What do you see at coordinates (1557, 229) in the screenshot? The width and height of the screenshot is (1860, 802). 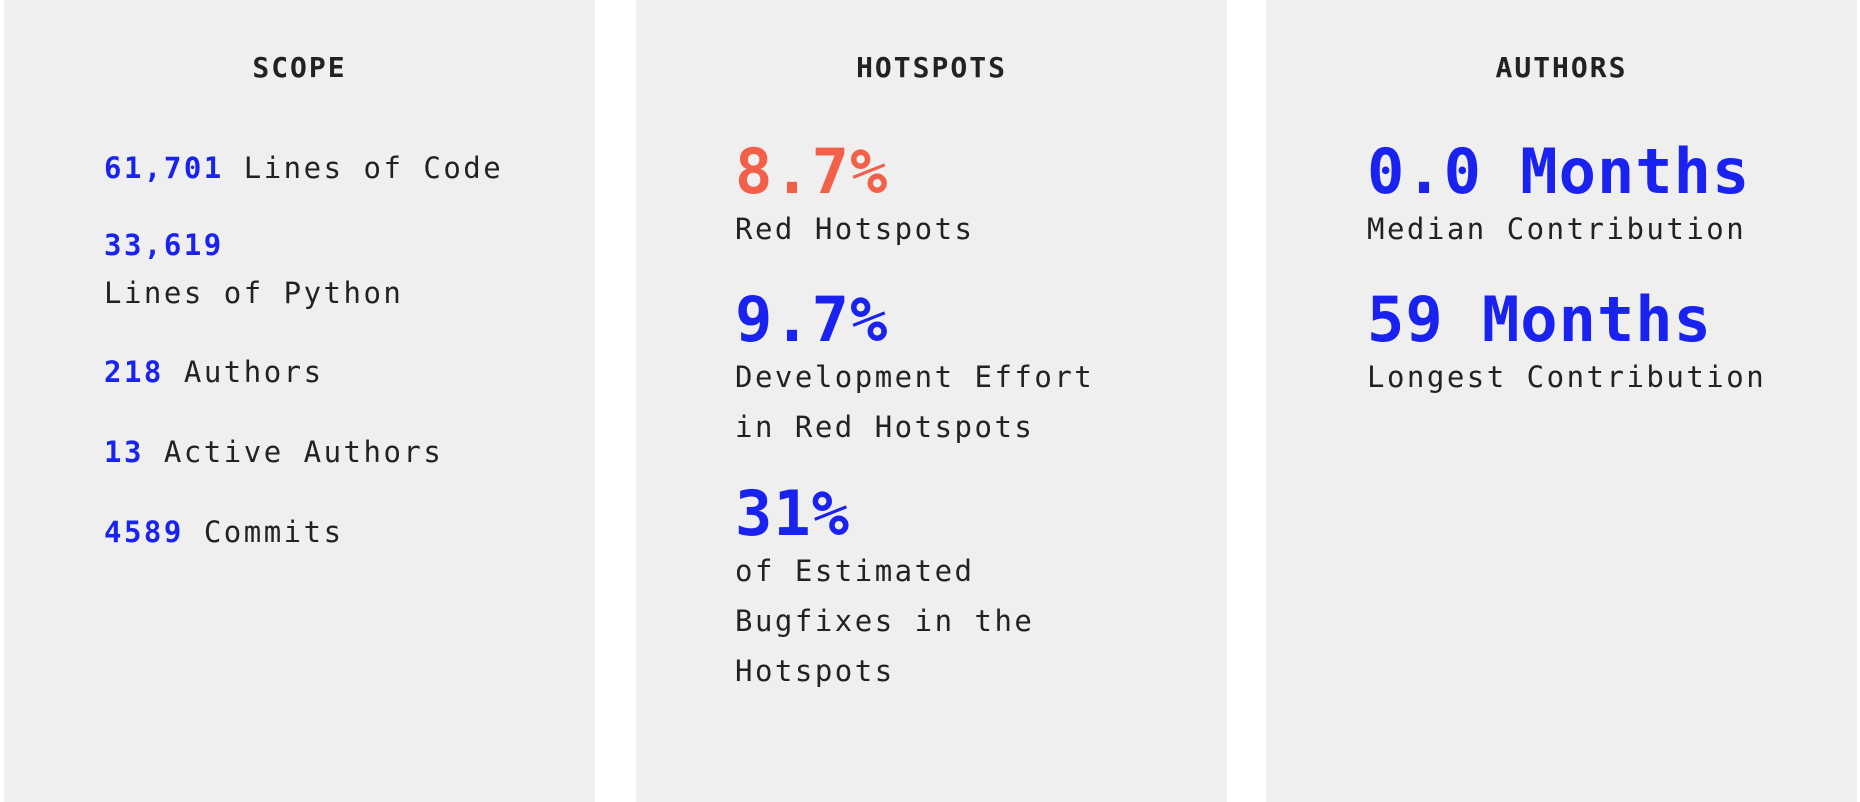 I see `metric-label: Median Contribution` at bounding box center [1557, 229].